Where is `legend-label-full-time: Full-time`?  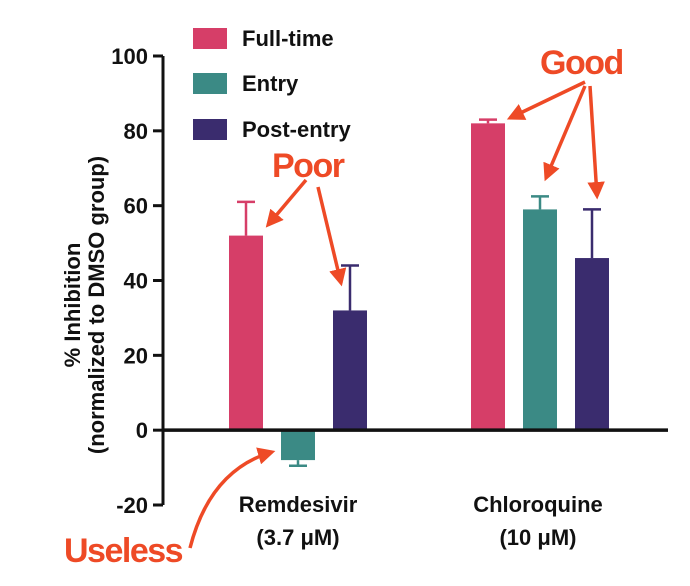
legend-label-full-time: Full-time is located at coordinates (288, 38).